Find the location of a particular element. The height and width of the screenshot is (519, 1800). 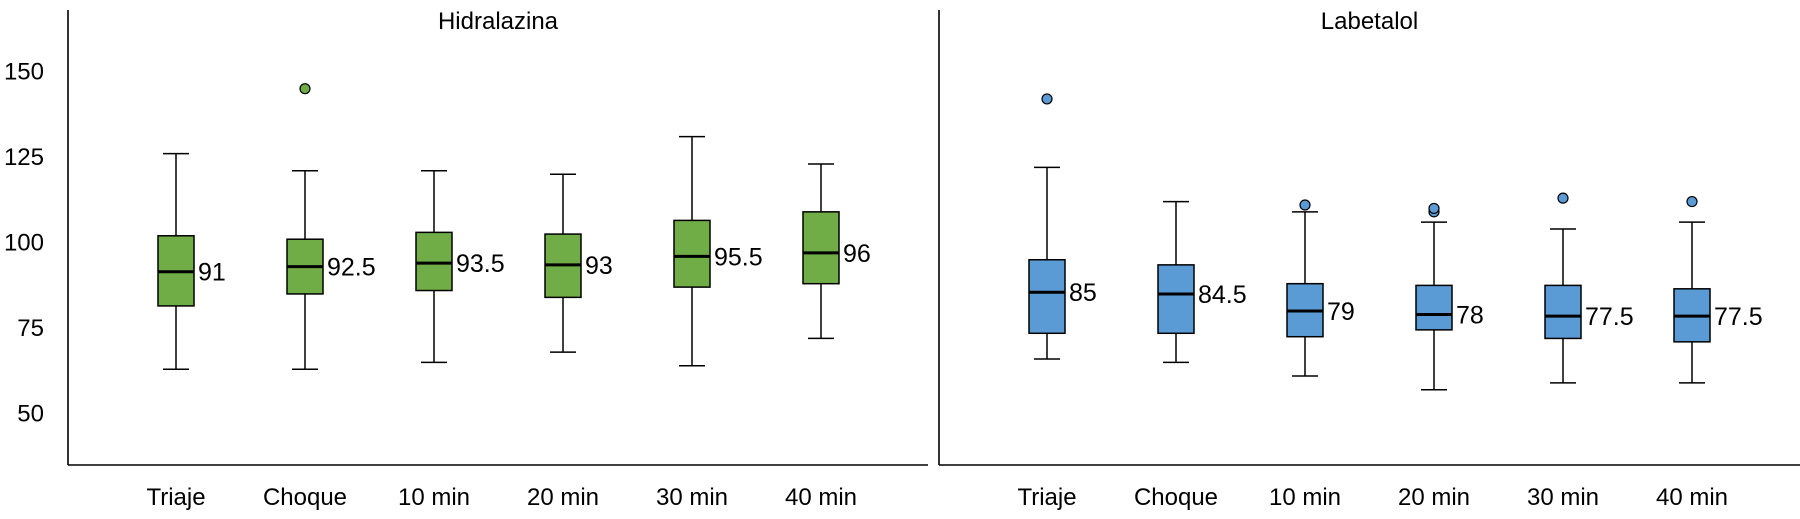

median-label: 78 is located at coordinates (1470, 315).